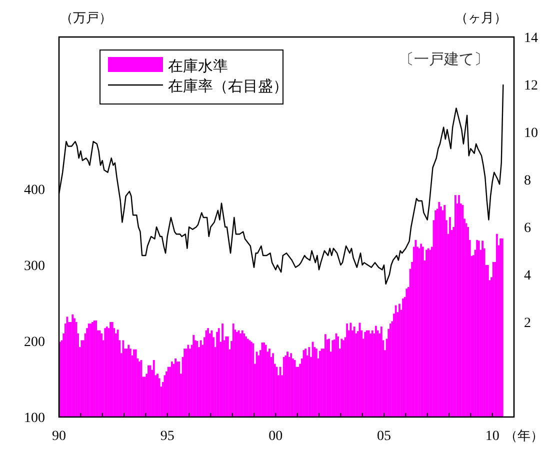 The height and width of the screenshot is (451, 545). What do you see at coordinates (275, 436) in the screenshot?
I see `x-tick-label: 00` at bounding box center [275, 436].